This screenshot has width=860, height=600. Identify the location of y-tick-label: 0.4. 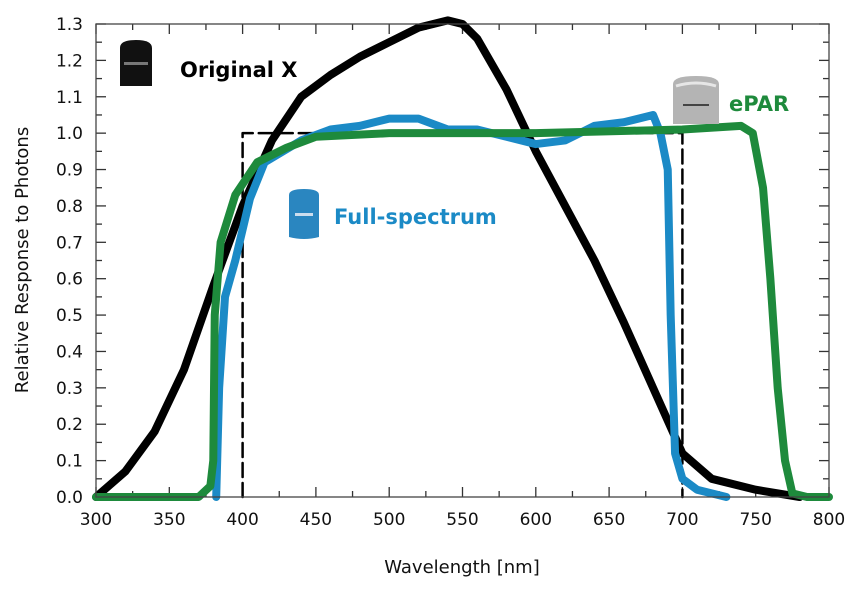
(69, 352).